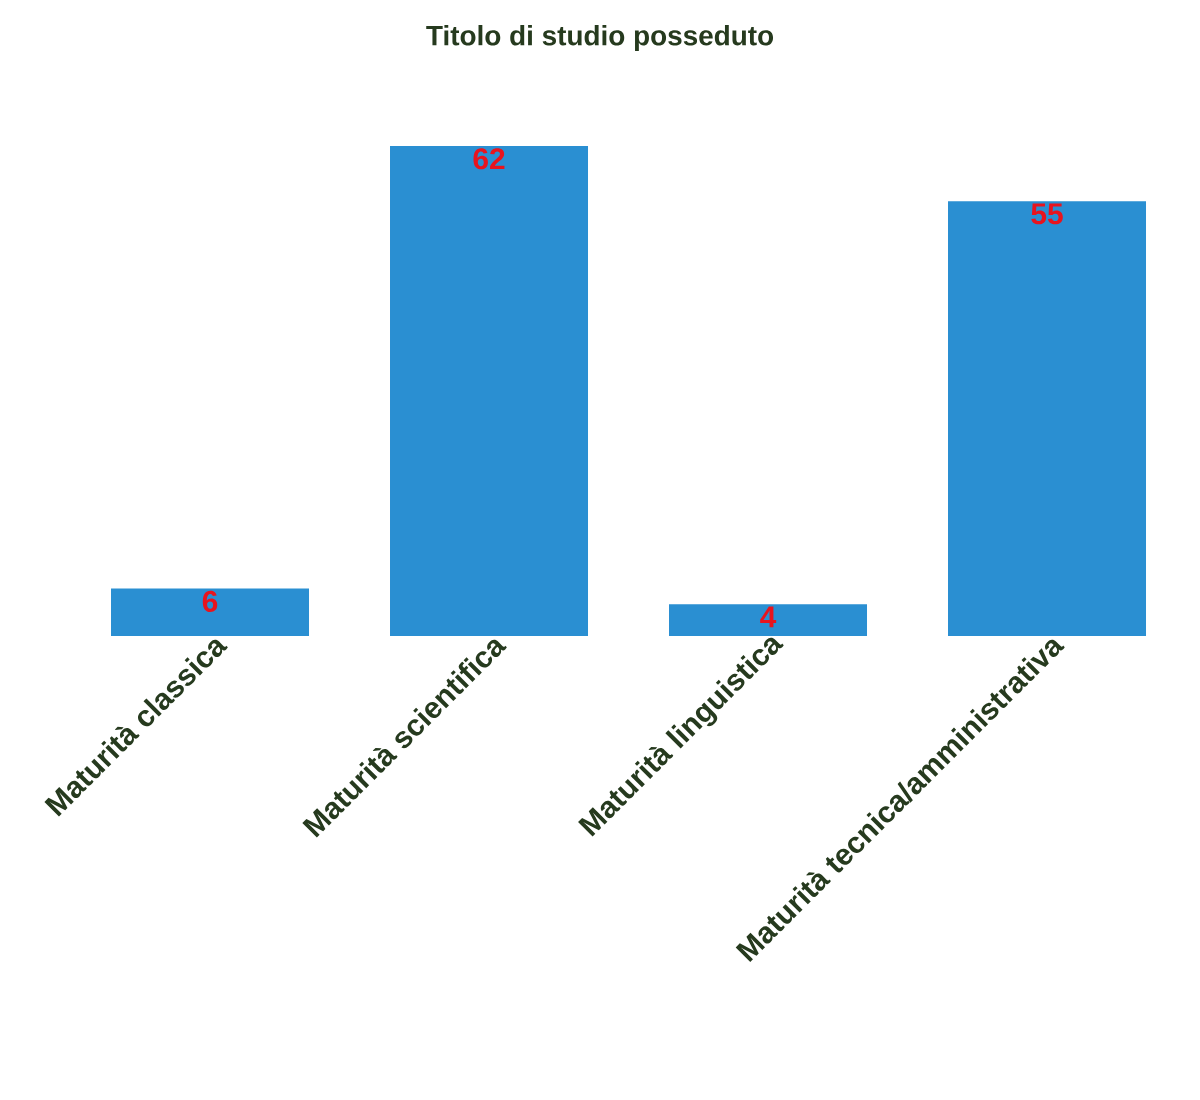 The width and height of the screenshot is (1200, 1100). What do you see at coordinates (489, 159) in the screenshot?
I see `data-label: 62` at bounding box center [489, 159].